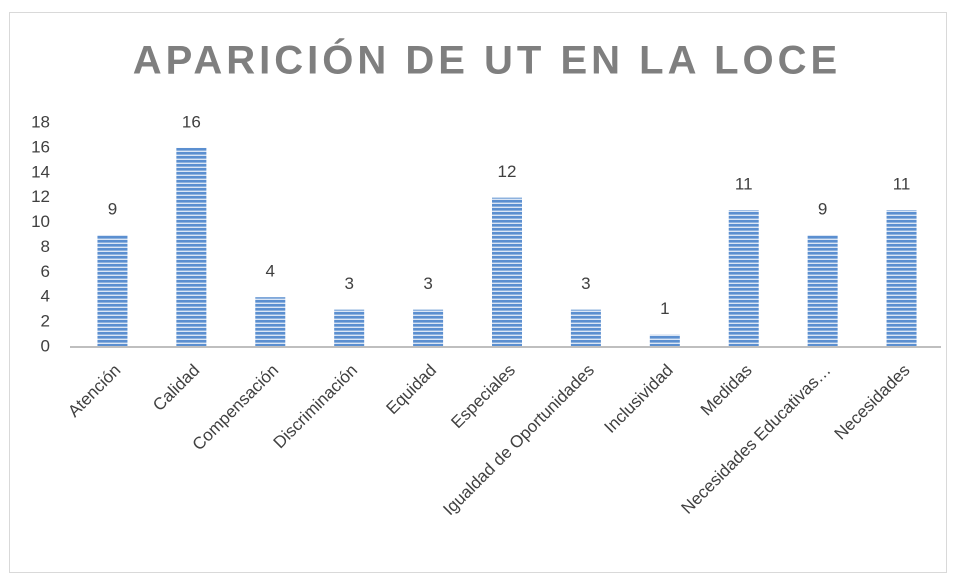 This screenshot has width=957, height=578. What do you see at coordinates (40, 121) in the screenshot?
I see `y-tick-label: 18` at bounding box center [40, 121].